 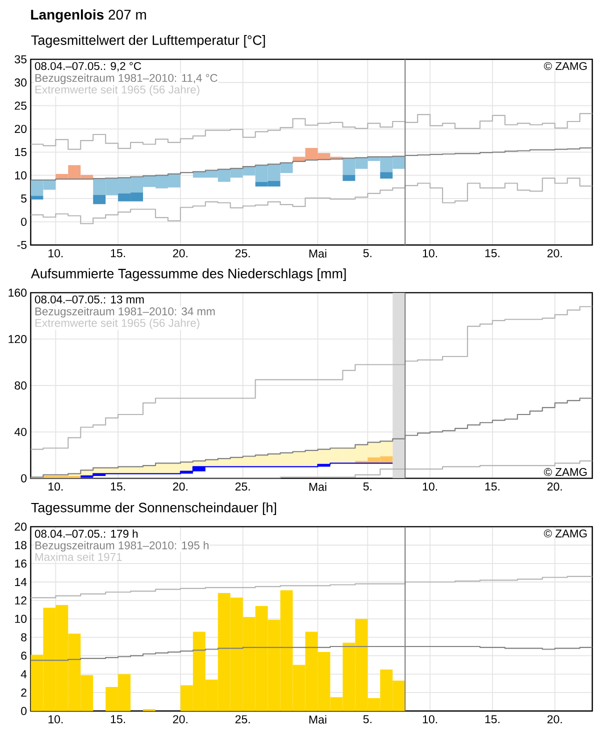 What do you see at coordinates (22, 244) in the screenshot?
I see `y-tick-label: -5` at bounding box center [22, 244].